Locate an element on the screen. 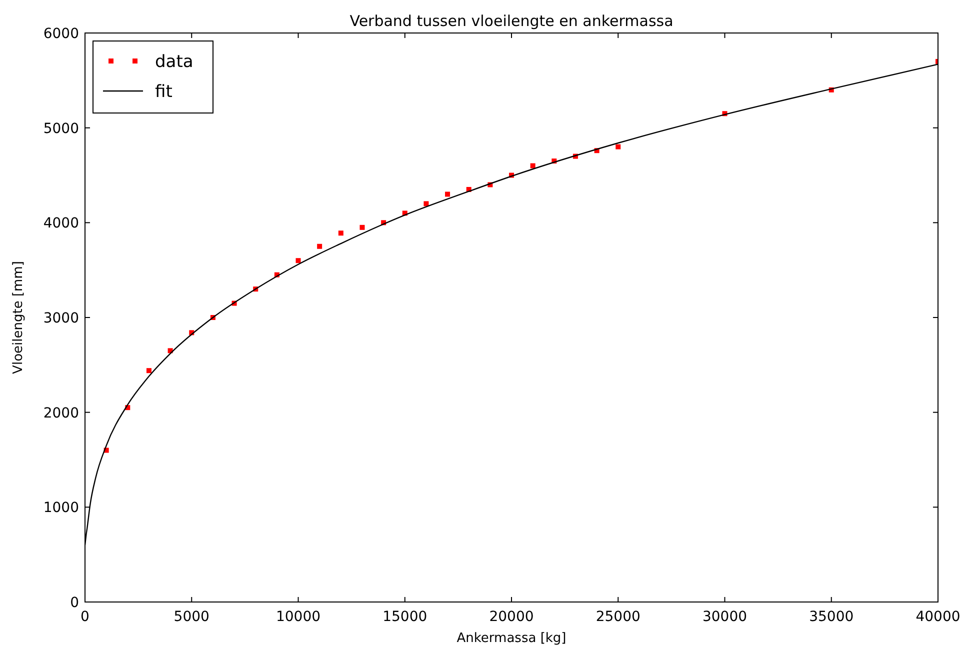 This screenshot has height=650, width=966. y-tick-label: 5000 is located at coordinates (61, 128).